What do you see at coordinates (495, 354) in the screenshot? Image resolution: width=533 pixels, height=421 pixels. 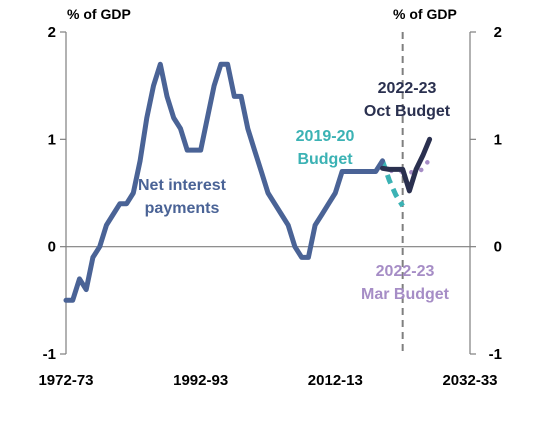 I see `y-tick-label-right: -1` at bounding box center [495, 354].